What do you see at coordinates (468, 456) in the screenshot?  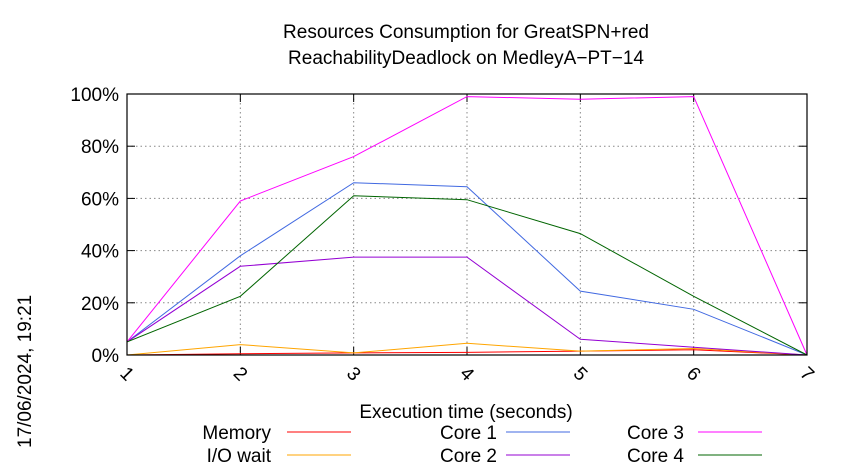 I see `legend-label-core-2: Core 2` at bounding box center [468, 456].